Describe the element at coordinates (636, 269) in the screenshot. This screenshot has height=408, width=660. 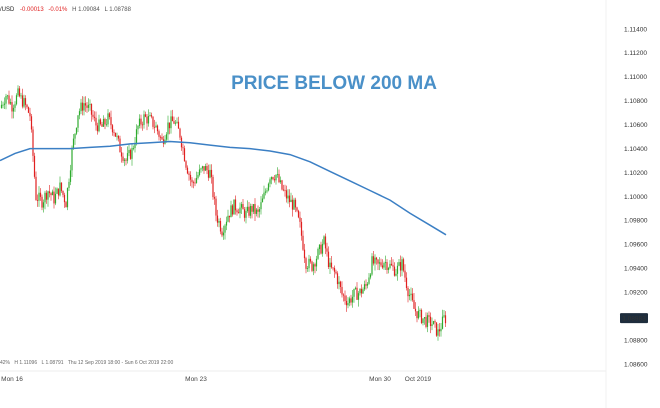
I see `price-tick-label: 1.09400` at that location.